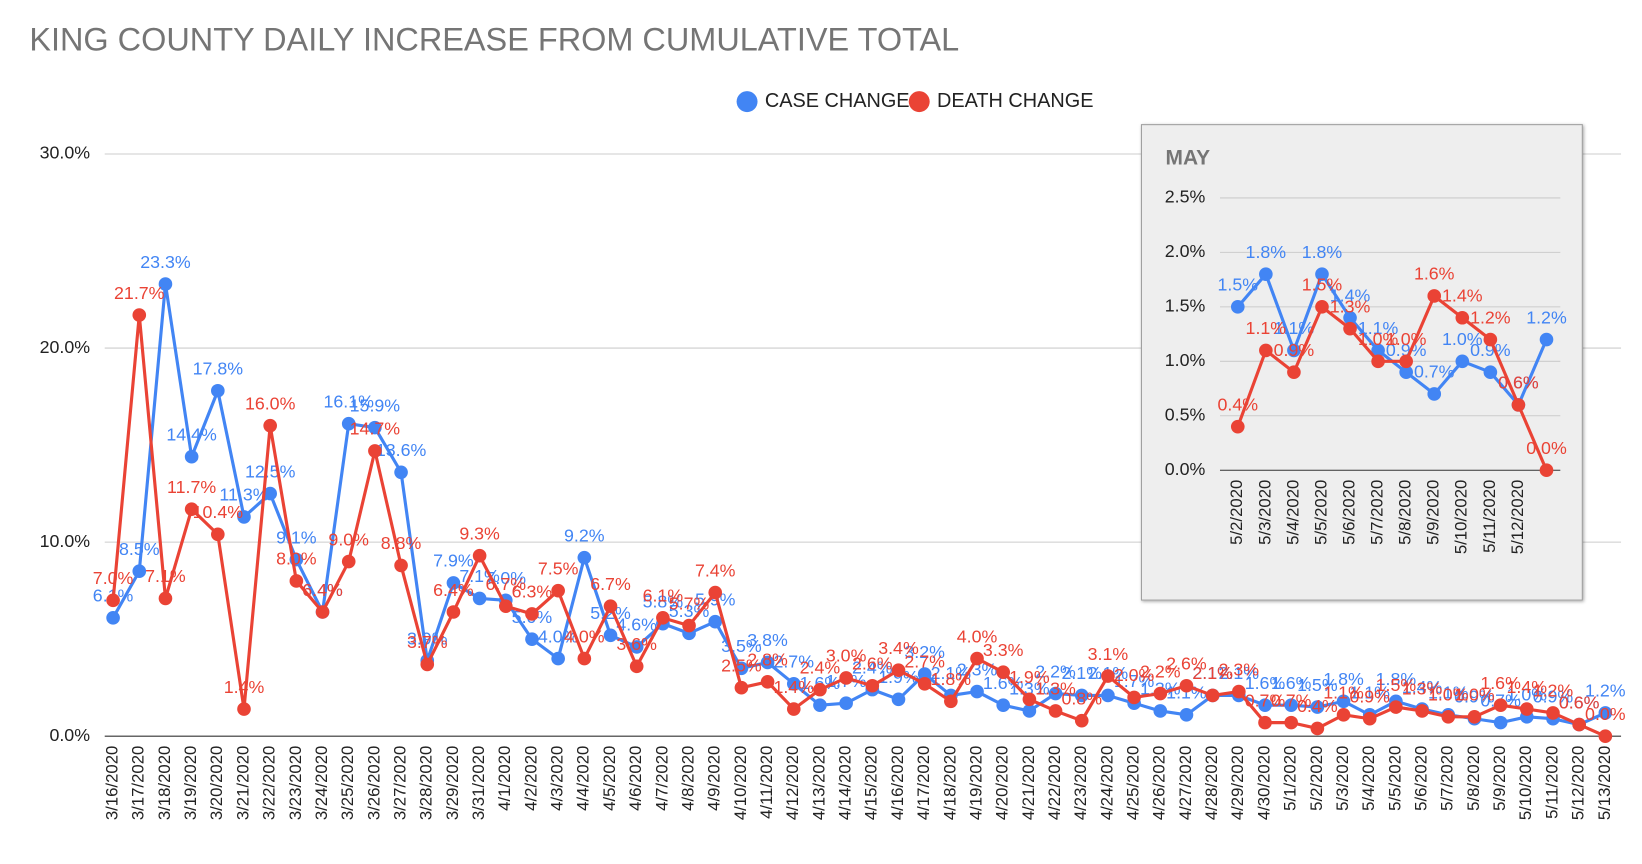  I want to click on data-label: 0.7%, so click(1265, 700).